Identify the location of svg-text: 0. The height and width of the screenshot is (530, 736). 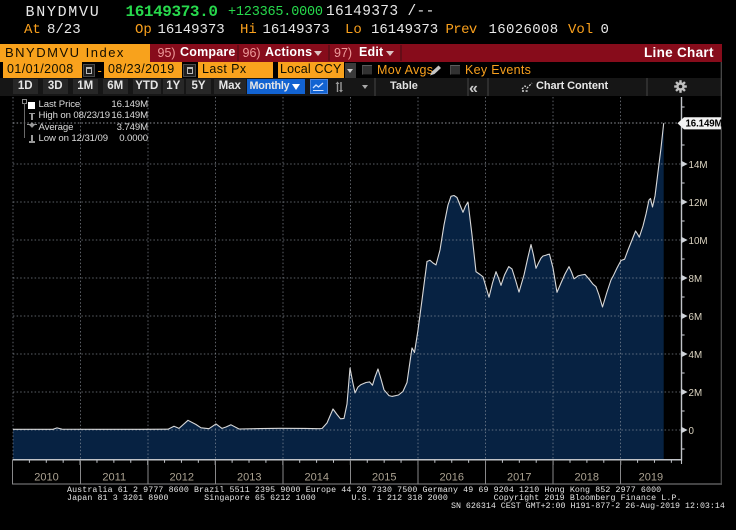
(692, 431).